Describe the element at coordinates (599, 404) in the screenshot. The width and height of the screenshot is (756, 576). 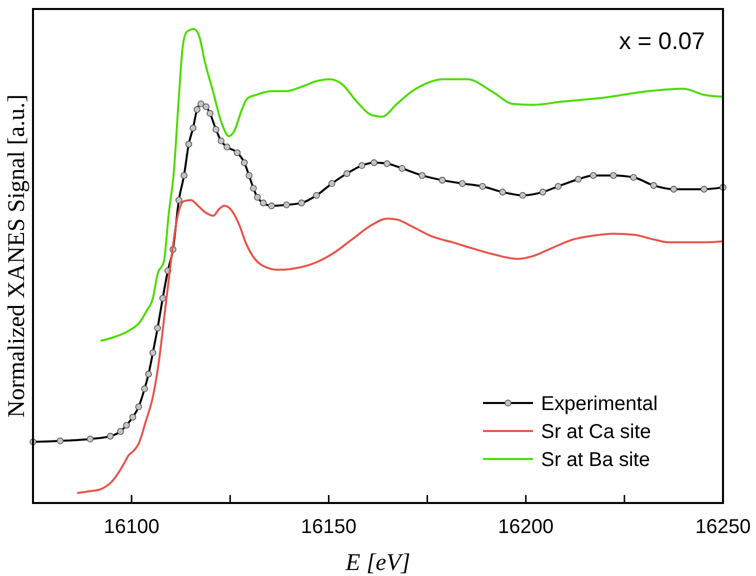
I see `legend-label: Experimental` at that location.